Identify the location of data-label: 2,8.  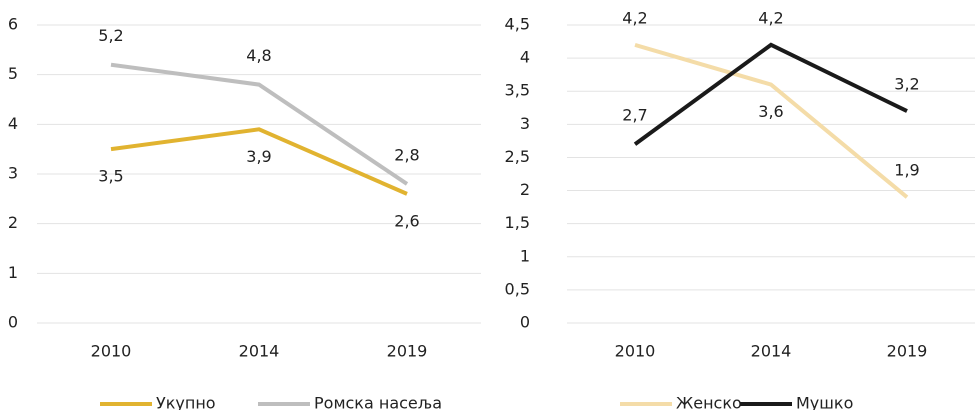
(406, 154).